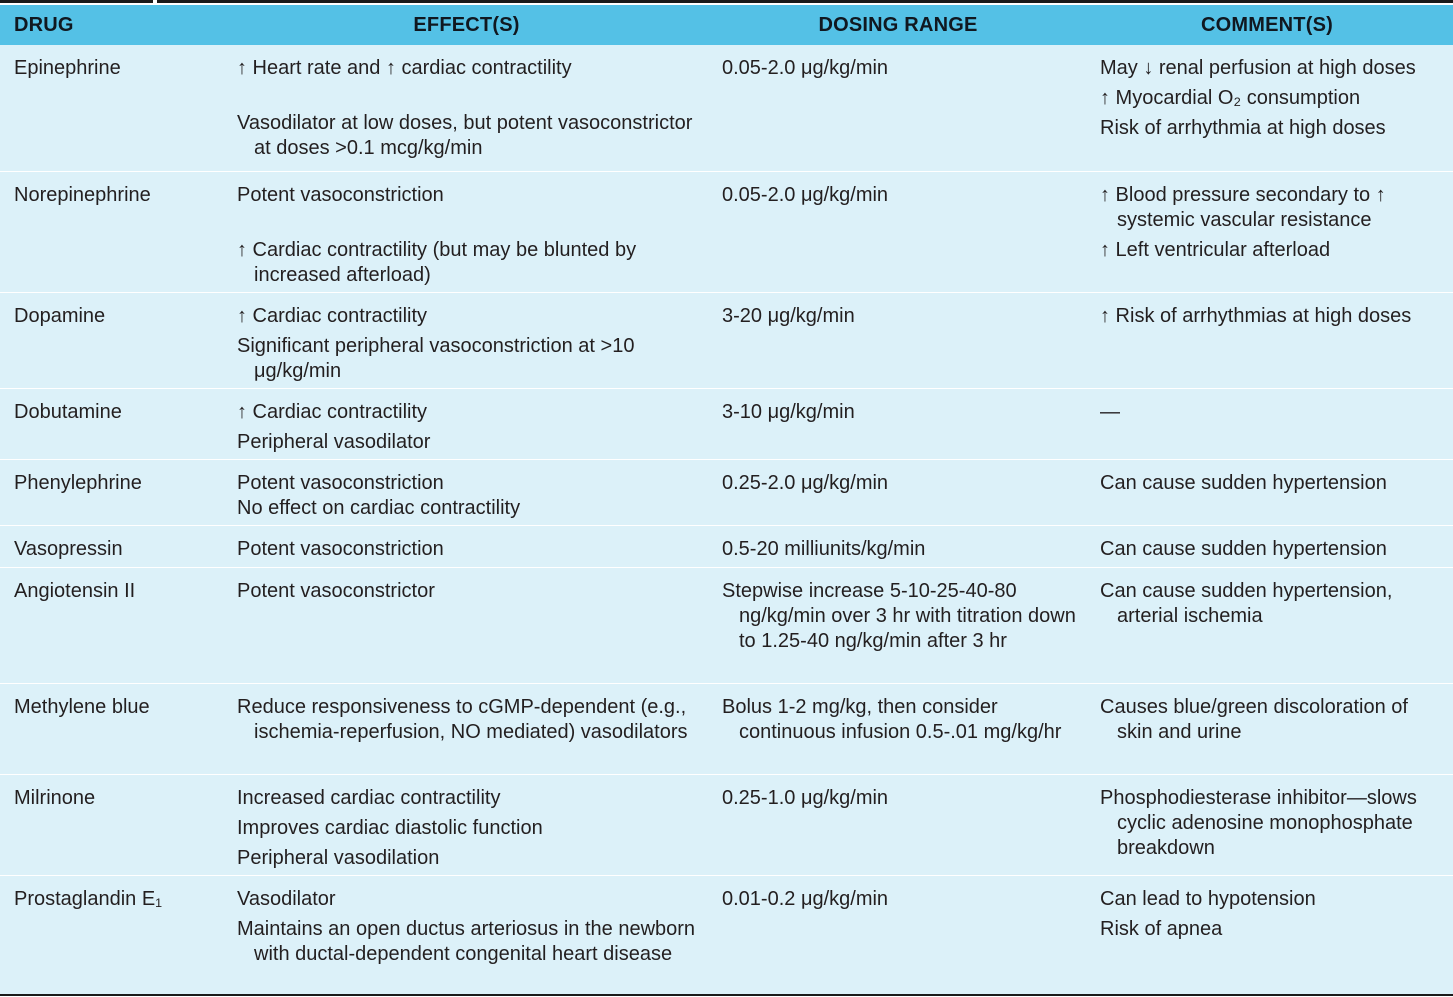 This screenshot has height=997, width=1453. Describe the element at coordinates (788, 412) in the screenshot. I see `dosing-range: 3-10 μg/kg/min` at that location.